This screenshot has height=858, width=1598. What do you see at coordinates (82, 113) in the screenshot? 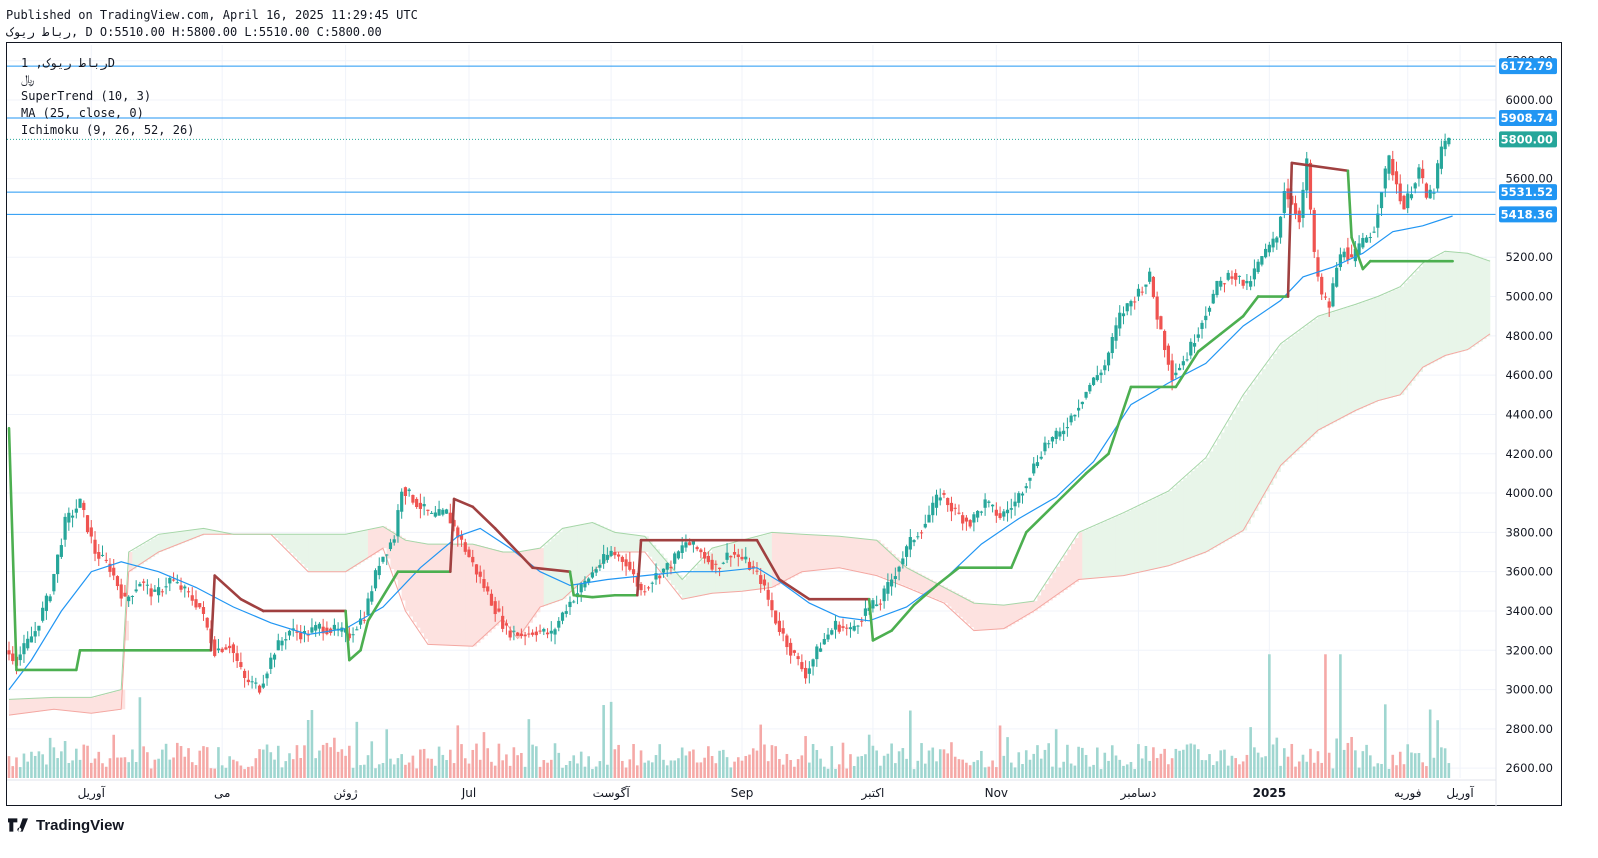
I see `legend-ma: MA (25, close, 0)` at bounding box center [82, 113].